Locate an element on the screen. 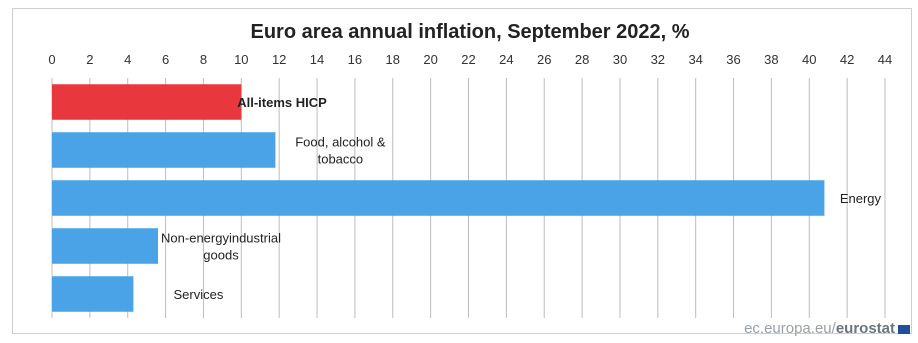 This screenshot has height=343, width=918. bar-label-line: Food, alcohol & is located at coordinates (340, 142).